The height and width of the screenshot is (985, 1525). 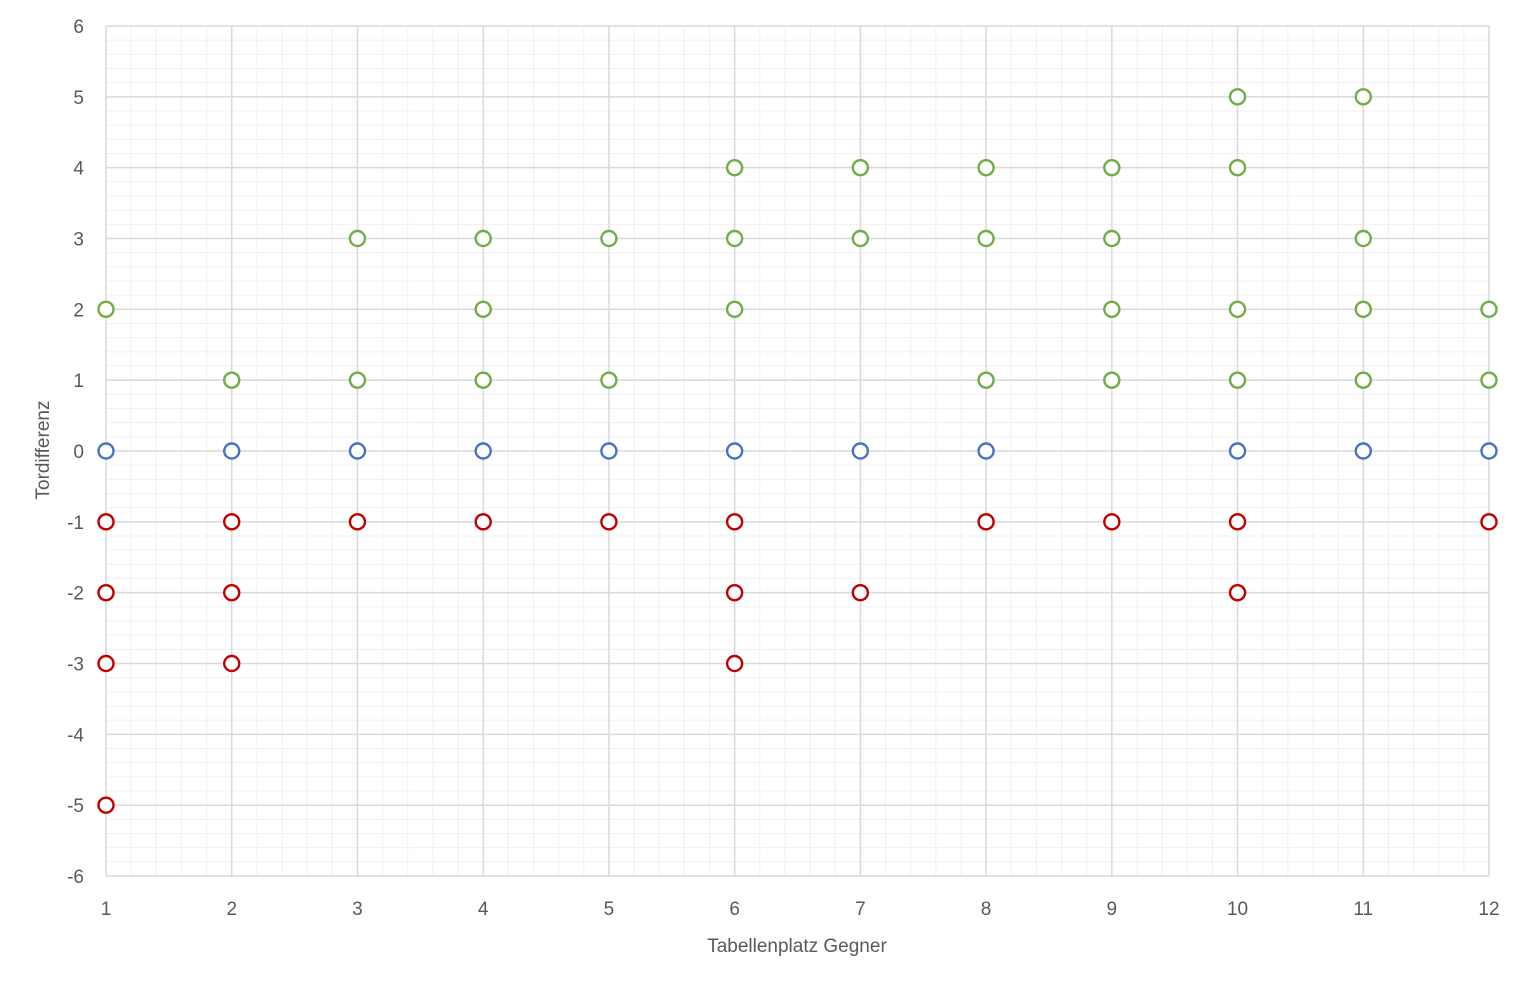 What do you see at coordinates (75, 523) in the screenshot?
I see `y-tick-label: -1` at bounding box center [75, 523].